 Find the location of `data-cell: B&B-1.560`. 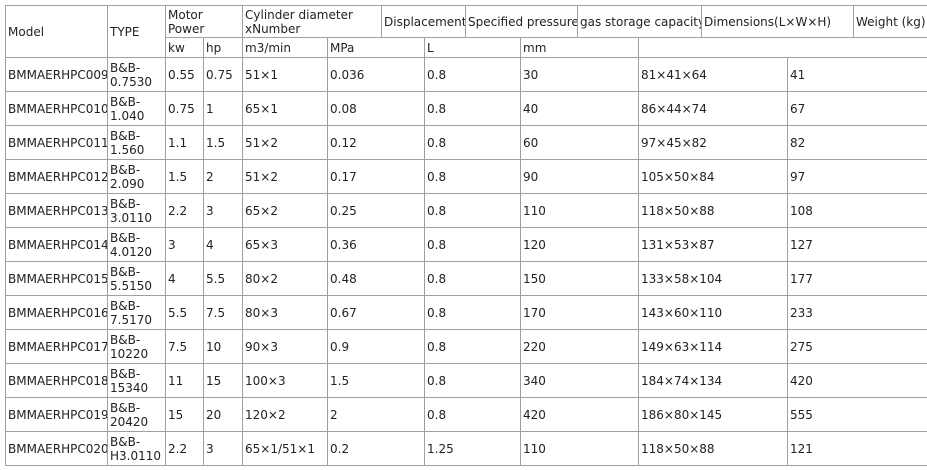

data-cell: B&B-1.560 is located at coordinates (136, 142).